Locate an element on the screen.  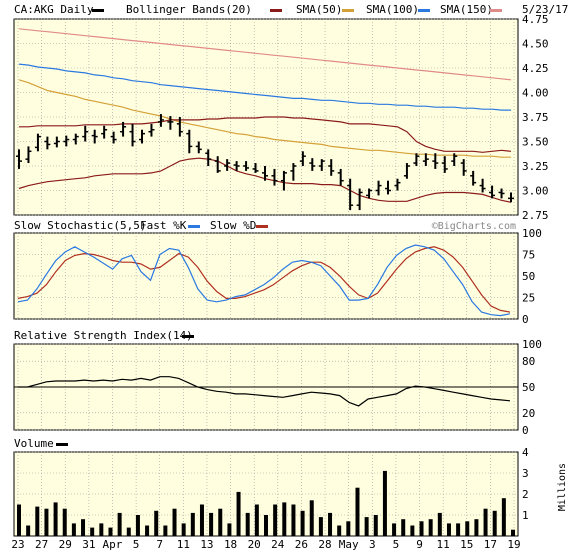
legend-sma150-swatch is located at coordinates (496, 10).